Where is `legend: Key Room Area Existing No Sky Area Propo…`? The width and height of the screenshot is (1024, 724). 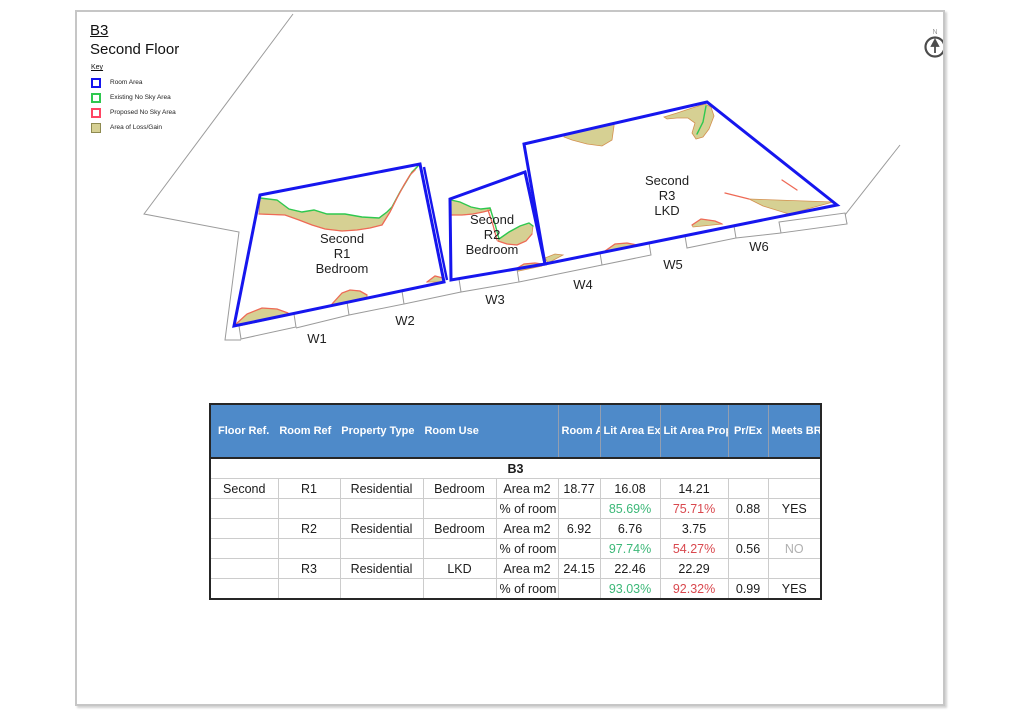 legend: Key Room Area Existing No Sky Area Propo… is located at coordinates (133, 99).